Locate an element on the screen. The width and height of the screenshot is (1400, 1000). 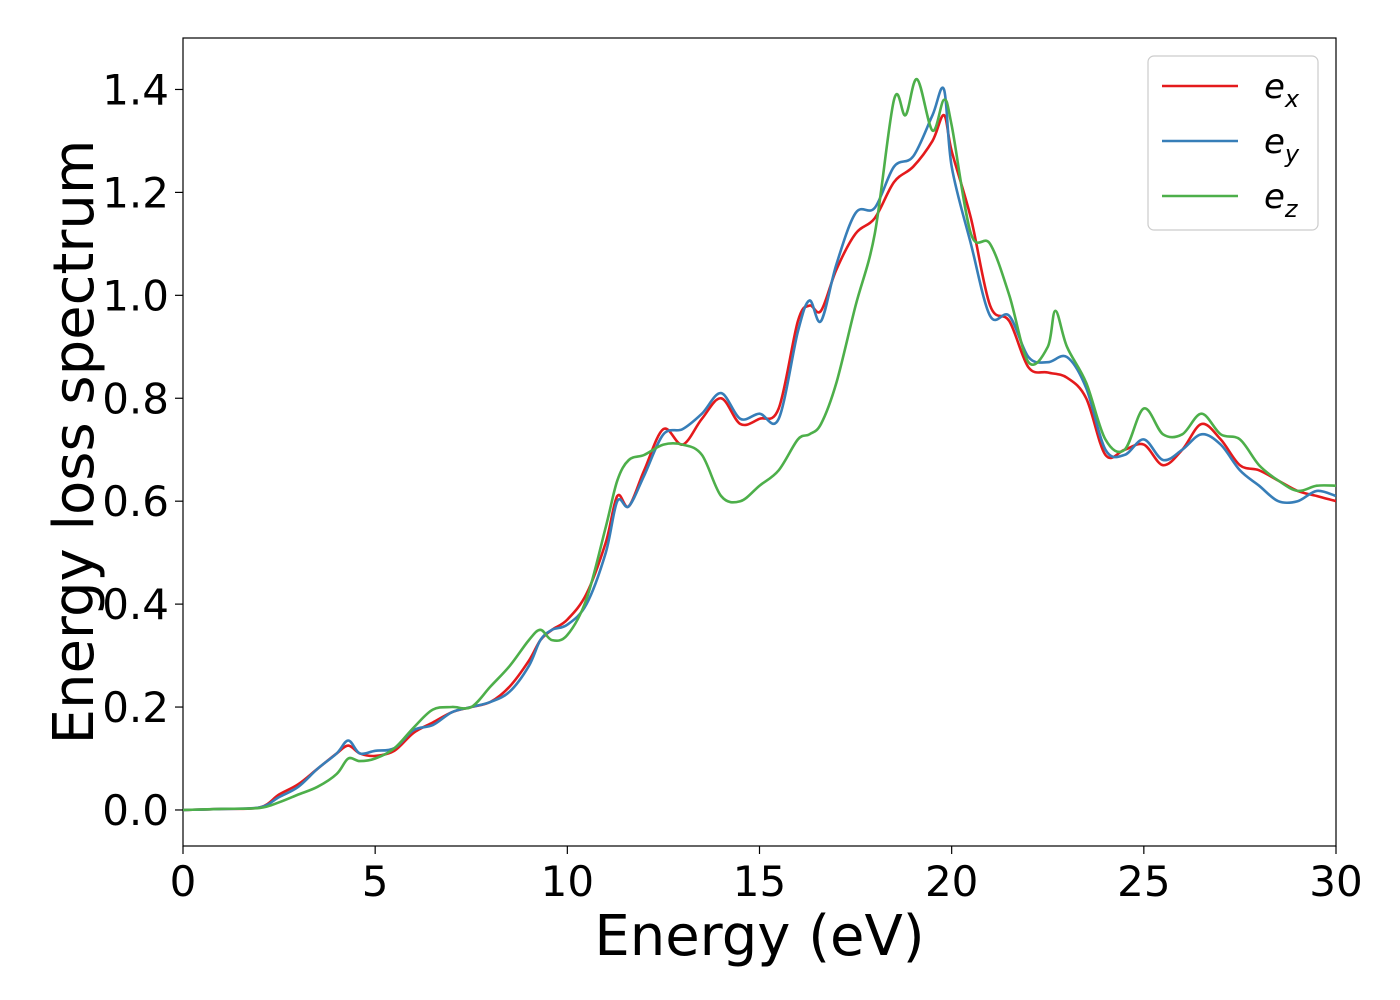
x-tick-label: 0 is located at coordinates (183, 881).